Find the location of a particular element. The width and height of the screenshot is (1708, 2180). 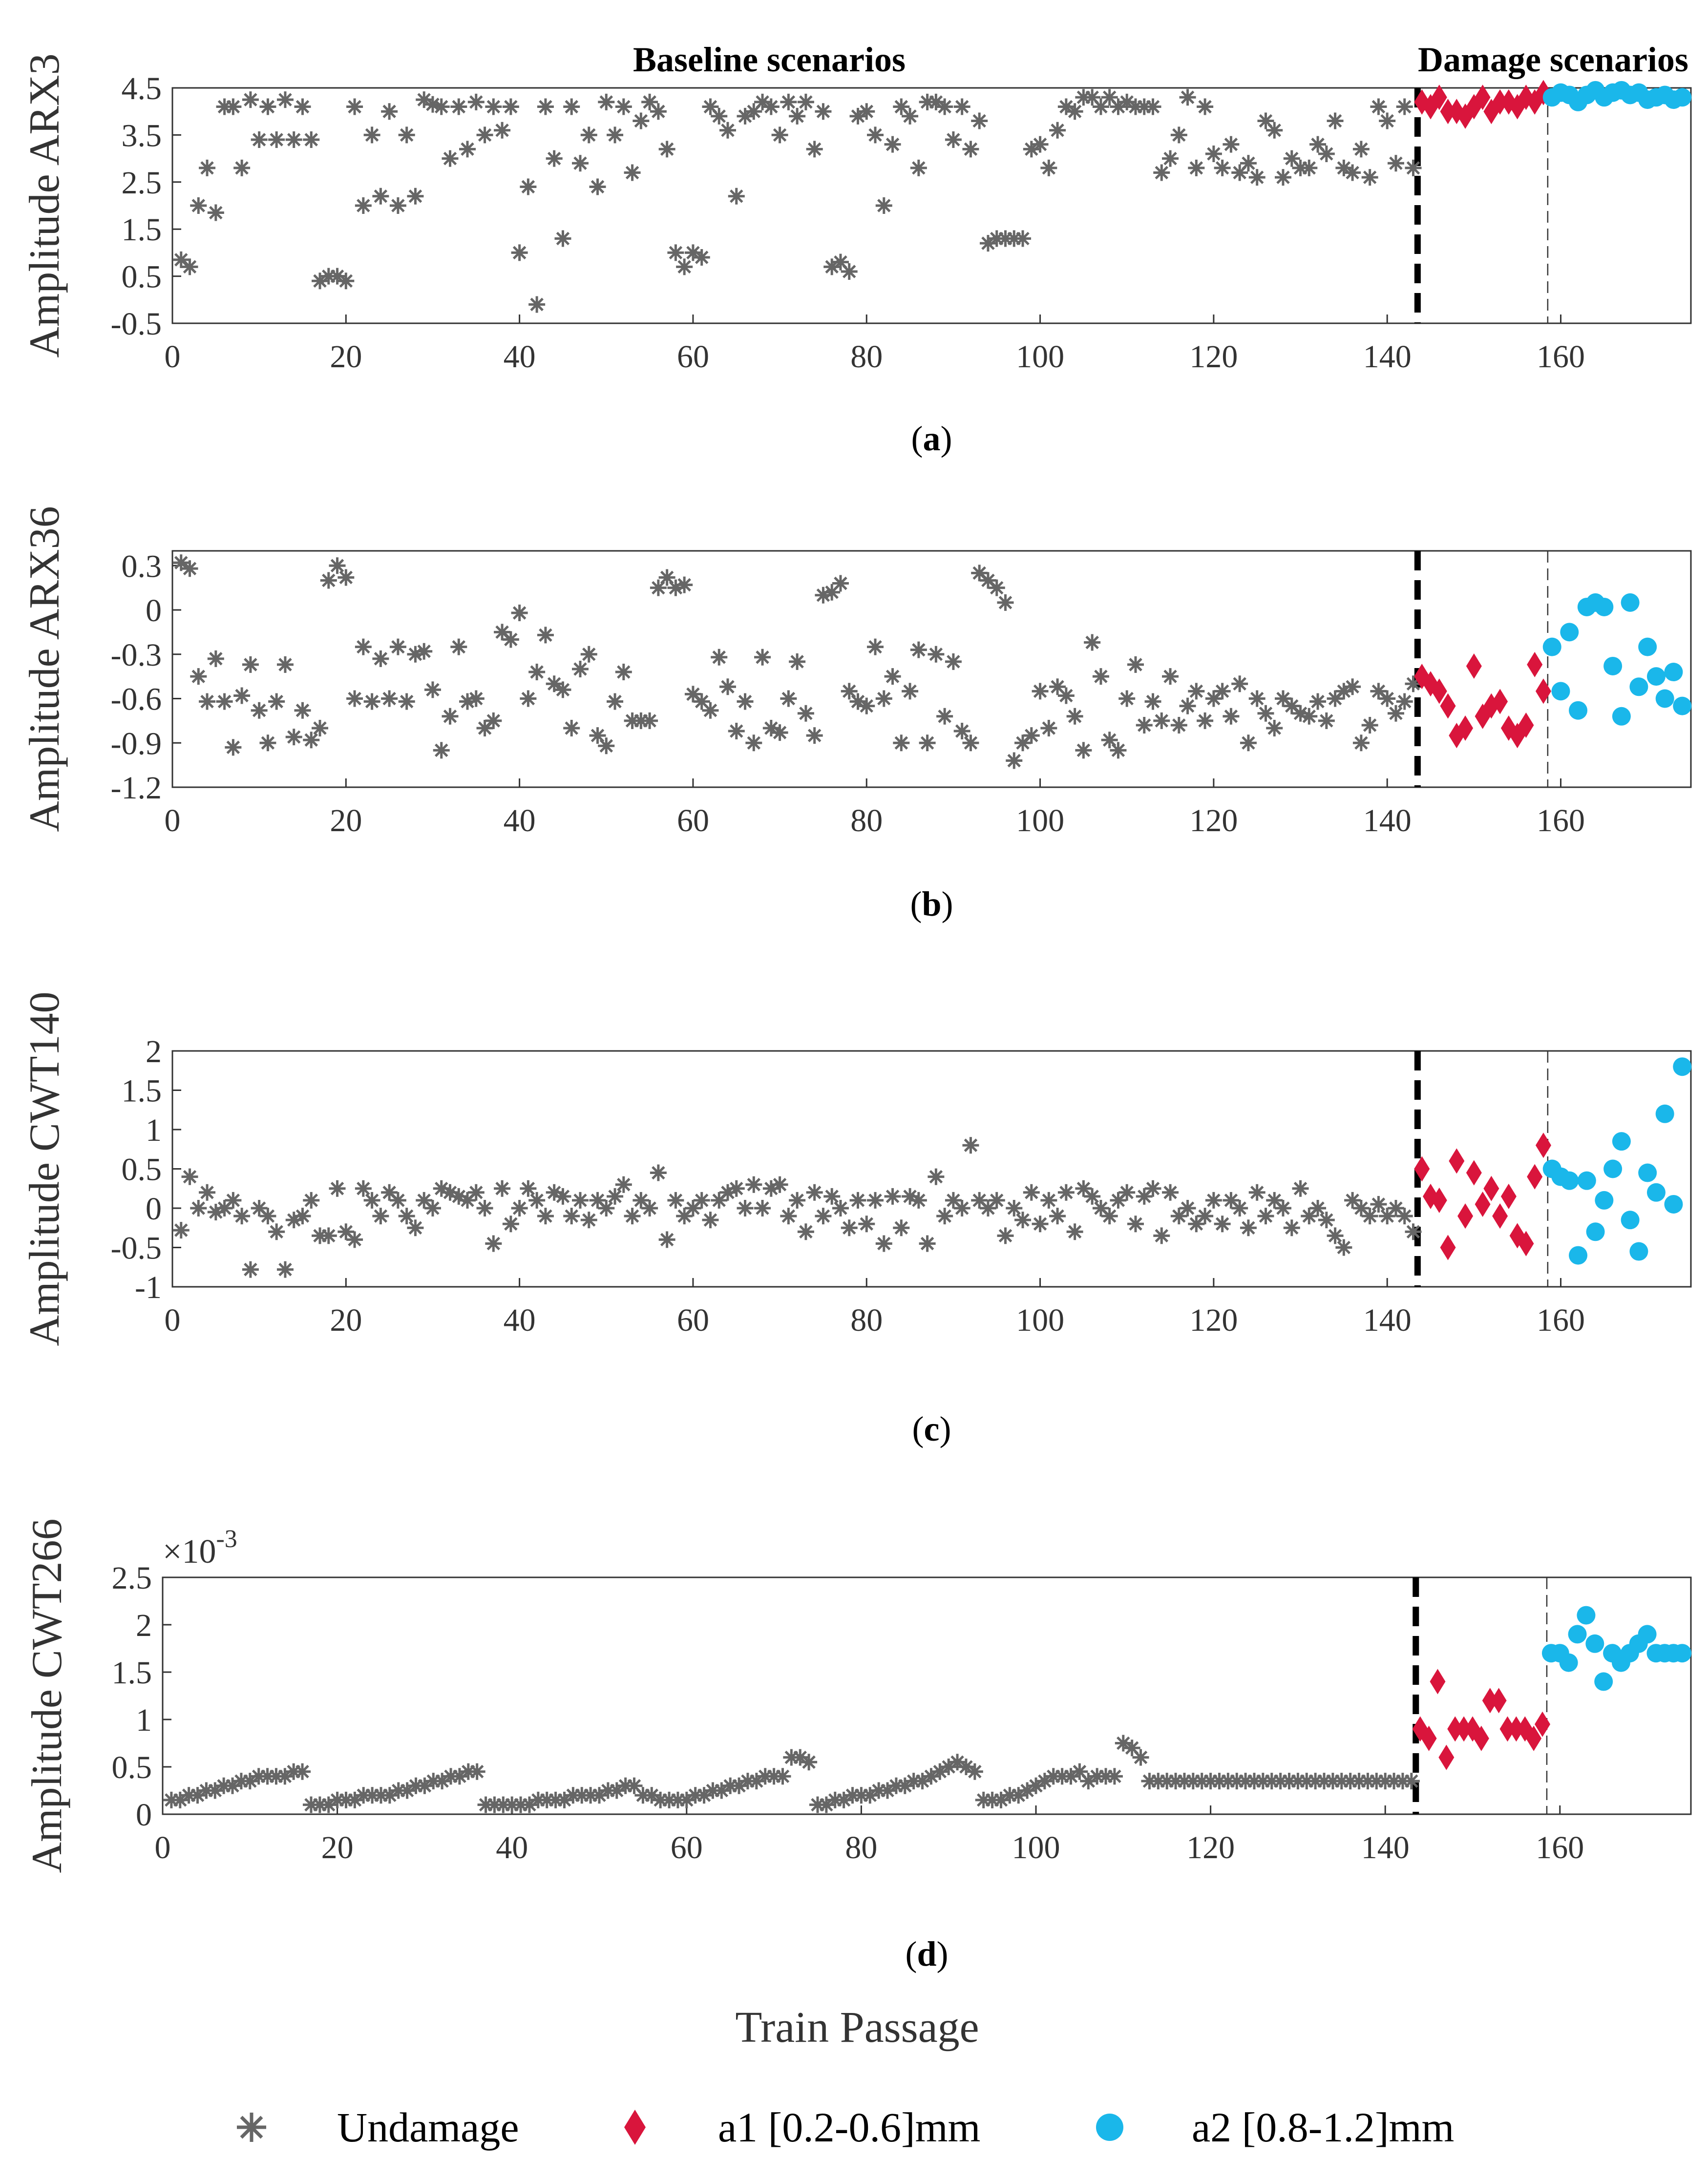

x-tick-label: 20 is located at coordinates (346, 357).